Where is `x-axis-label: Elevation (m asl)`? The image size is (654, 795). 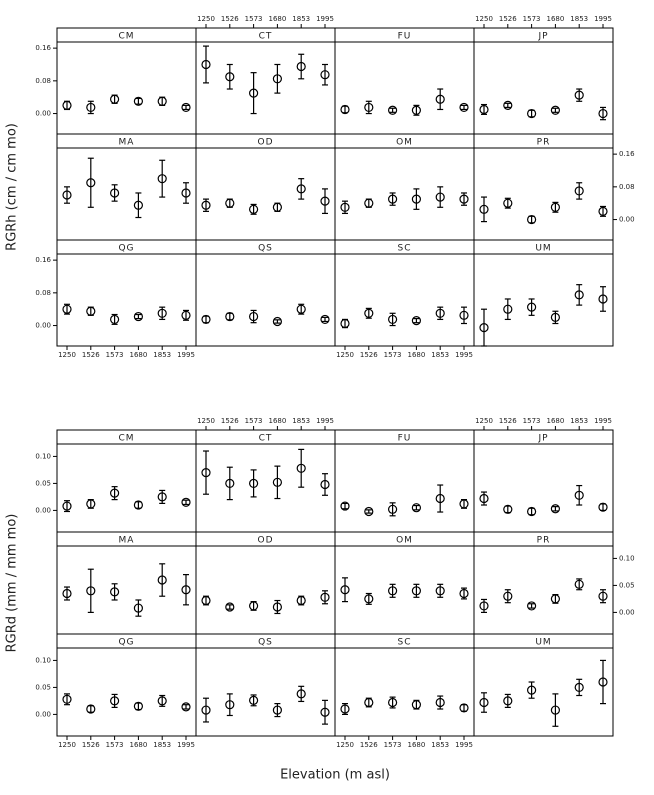 x-axis-label: Elevation (m asl) is located at coordinates (335, 775).